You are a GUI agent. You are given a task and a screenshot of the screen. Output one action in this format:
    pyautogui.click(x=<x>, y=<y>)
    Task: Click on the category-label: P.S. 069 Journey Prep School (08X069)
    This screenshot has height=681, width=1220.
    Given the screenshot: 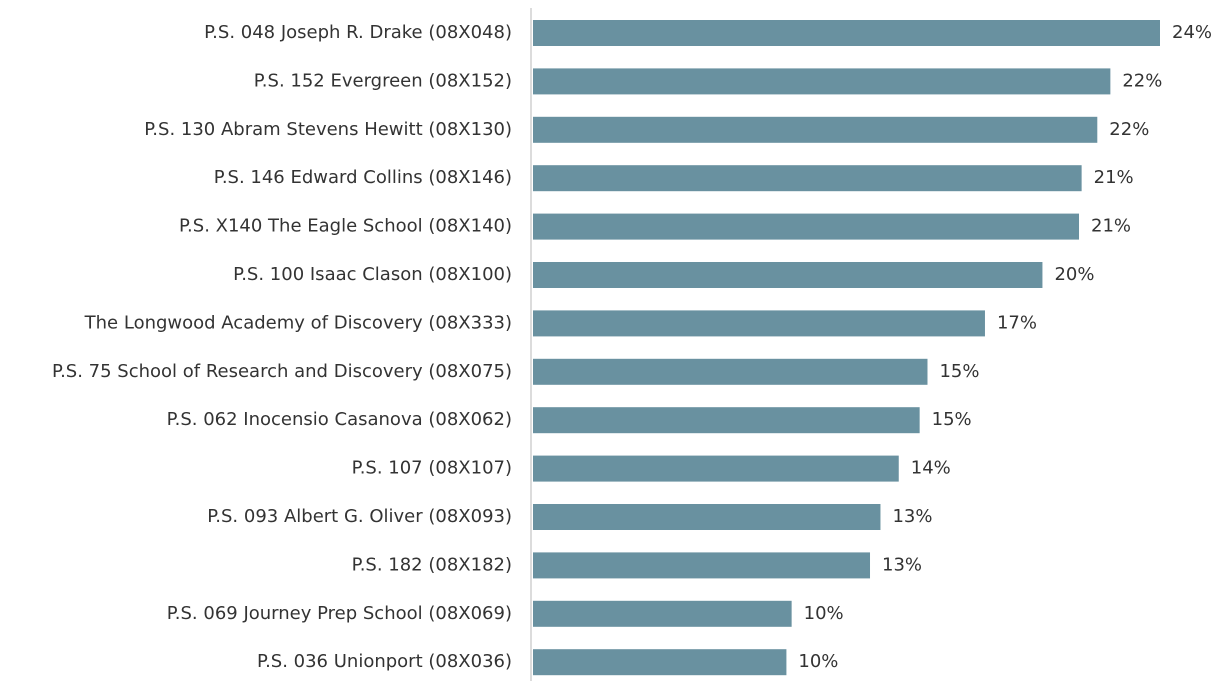 What is the action you would take?
    pyautogui.click(x=339, y=613)
    